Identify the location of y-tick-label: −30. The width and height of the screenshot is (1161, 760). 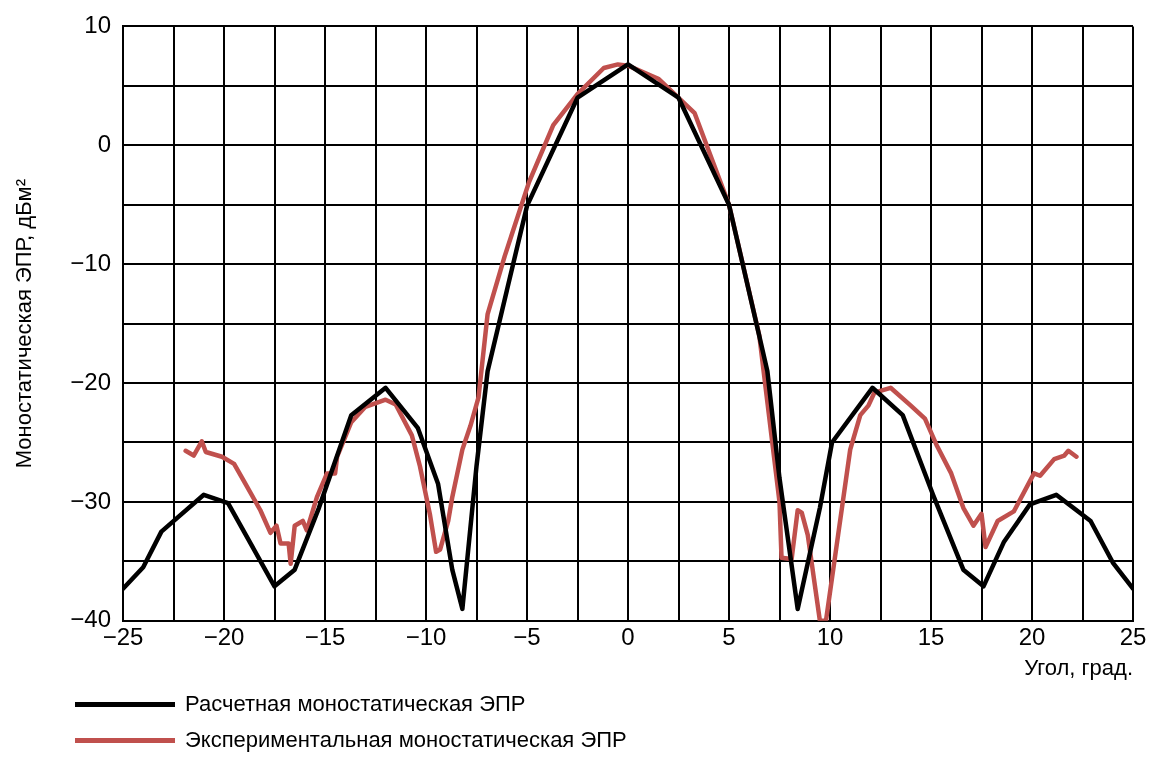
(90, 500).